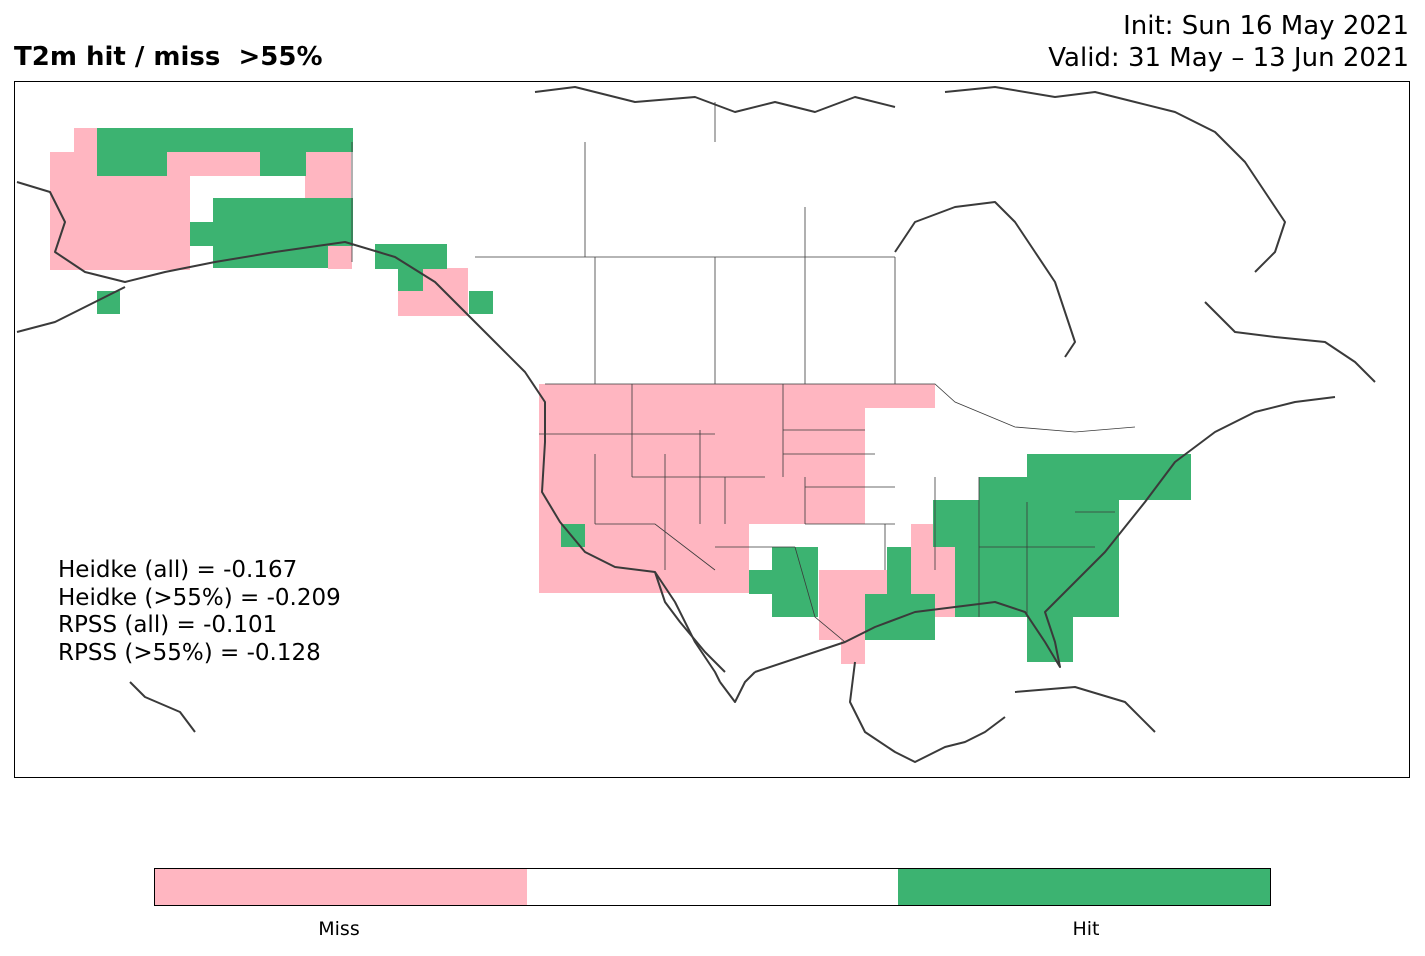 This screenshot has height=956, width=1425. What do you see at coordinates (1086, 929) in the screenshot?
I see `colorbar-hit-label: Hit` at bounding box center [1086, 929].